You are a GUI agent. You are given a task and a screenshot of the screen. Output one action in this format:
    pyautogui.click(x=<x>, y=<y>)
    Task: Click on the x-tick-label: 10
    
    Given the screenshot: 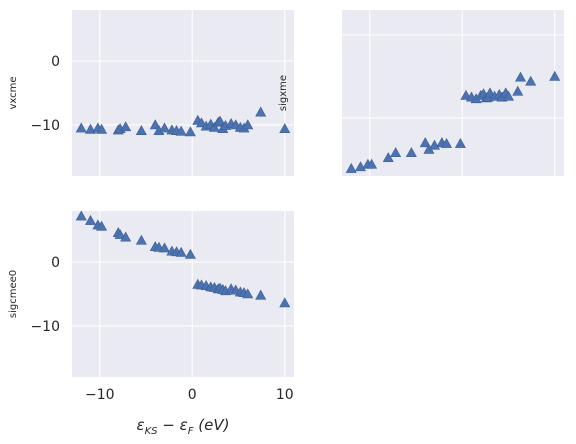 What is the action you would take?
    pyautogui.click(x=285, y=395)
    